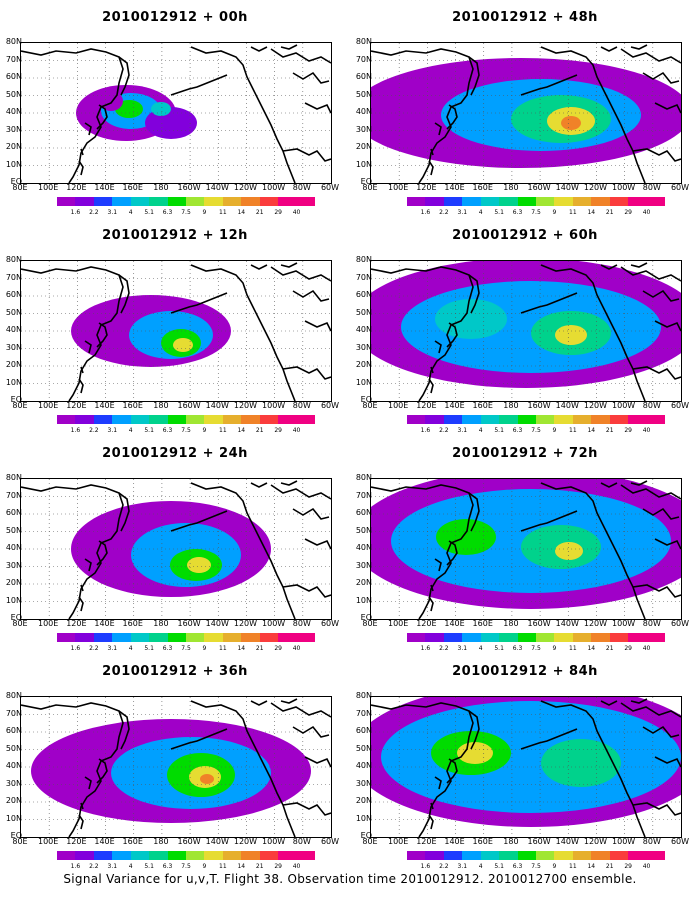  Describe the element at coordinates (175, 17) in the screenshot. I see `panel-title: 2010012912 + 00h` at that location.